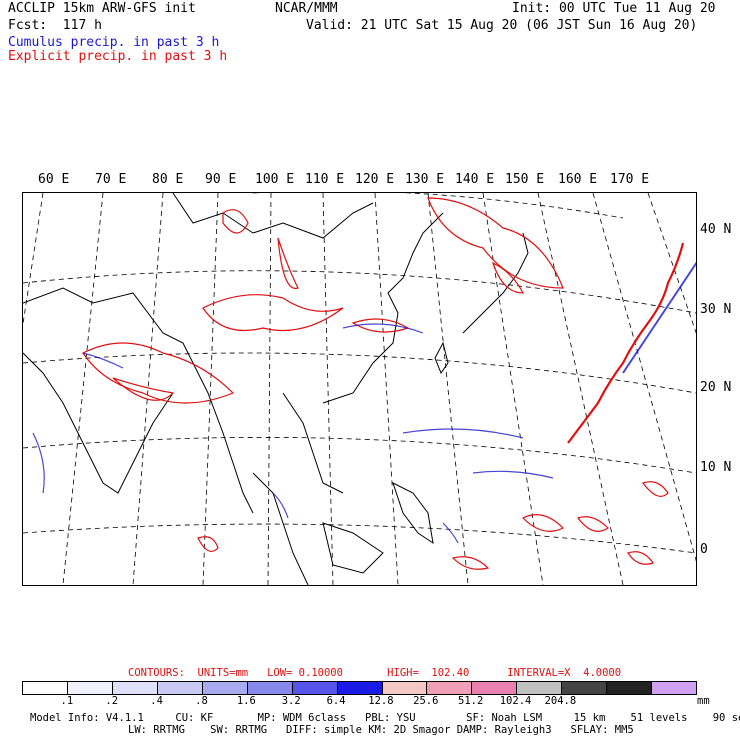  Describe the element at coordinates (273, 216) in the screenshot. I see `mongolia-border` at that location.